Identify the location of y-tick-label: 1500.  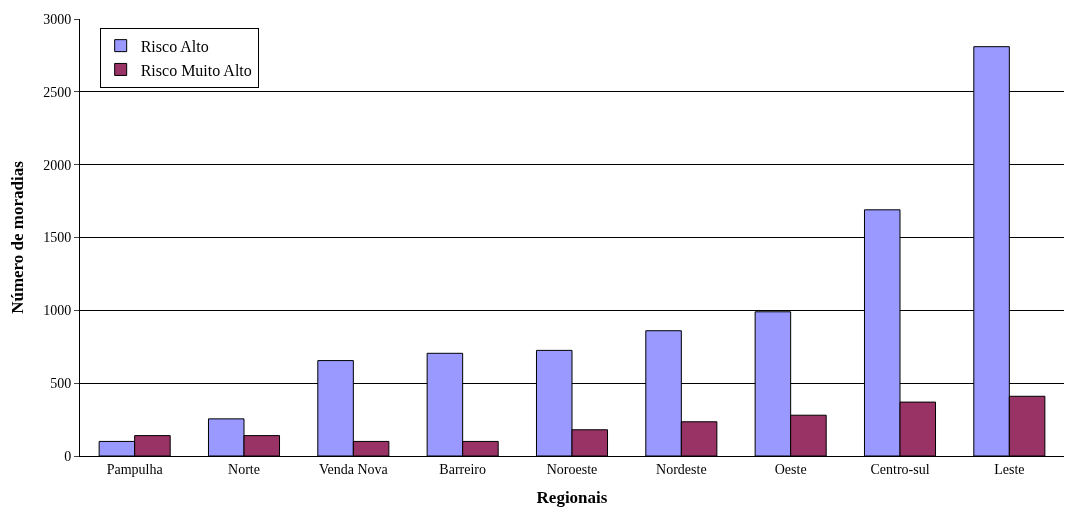
(57, 238).